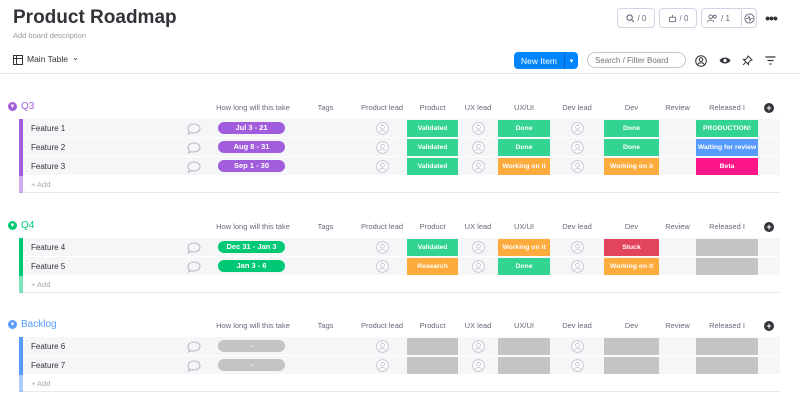 The width and height of the screenshot is (800, 411). What do you see at coordinates (724, 60) in the screenshot?
I see `eye-icon` at bounding box center [724, 60].